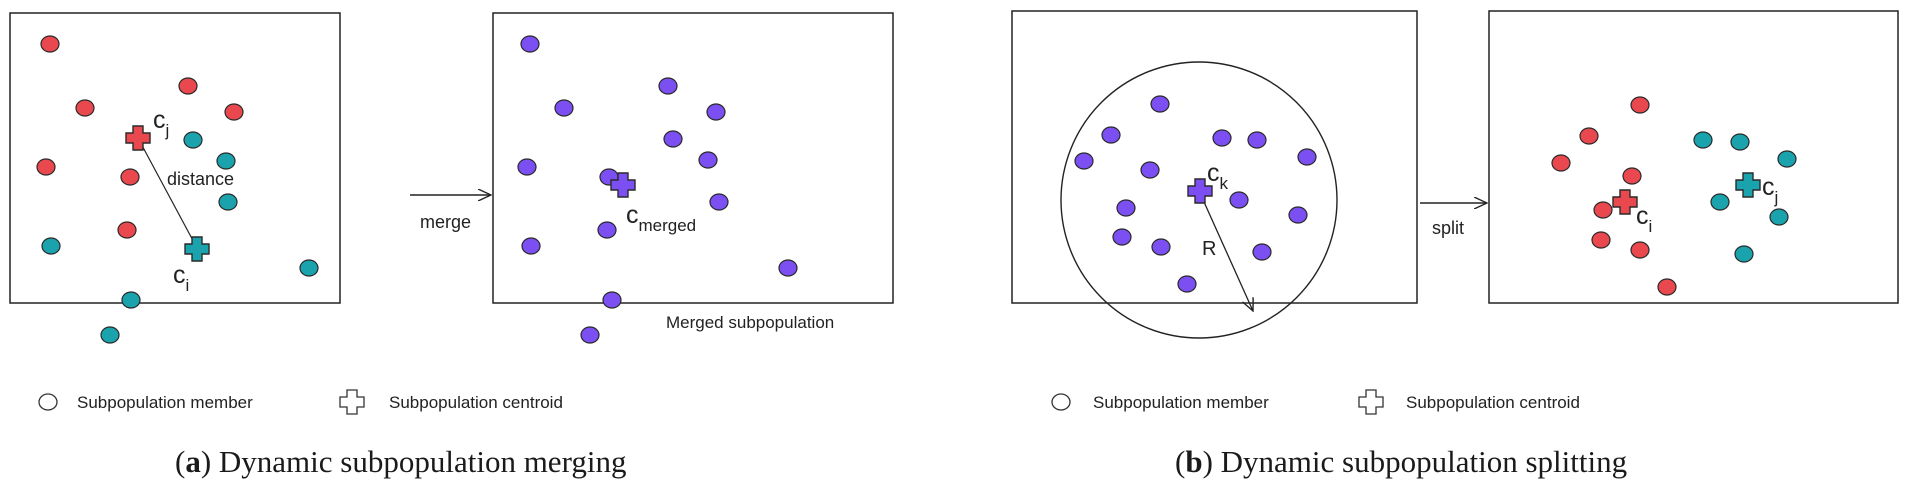 This screenshot has height=487, width=1905. What do you see at coordinates (167, 193) in the screenshot?
I see `centroid-distance-line` at bounding box center [167, 193].